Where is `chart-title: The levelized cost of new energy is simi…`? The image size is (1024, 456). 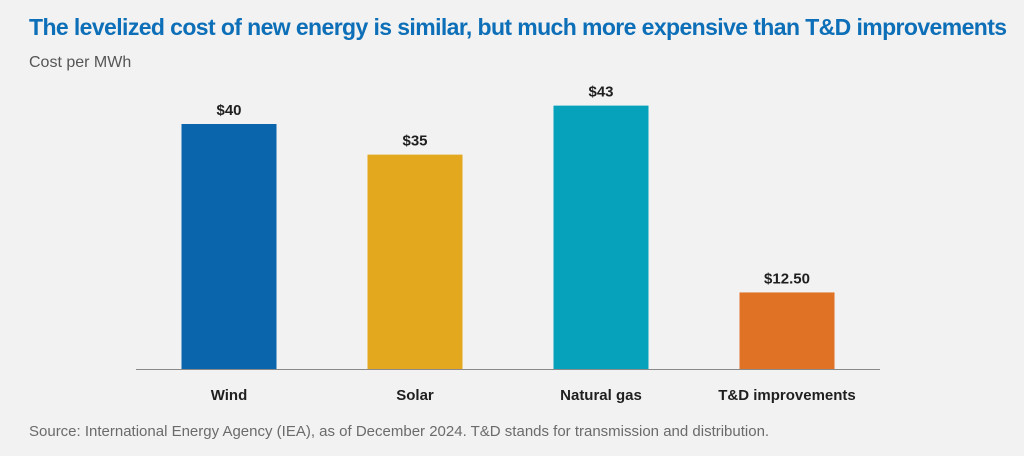
chart-title: The levelized cost of new energy is simi… is located at coordinates (518, 27).